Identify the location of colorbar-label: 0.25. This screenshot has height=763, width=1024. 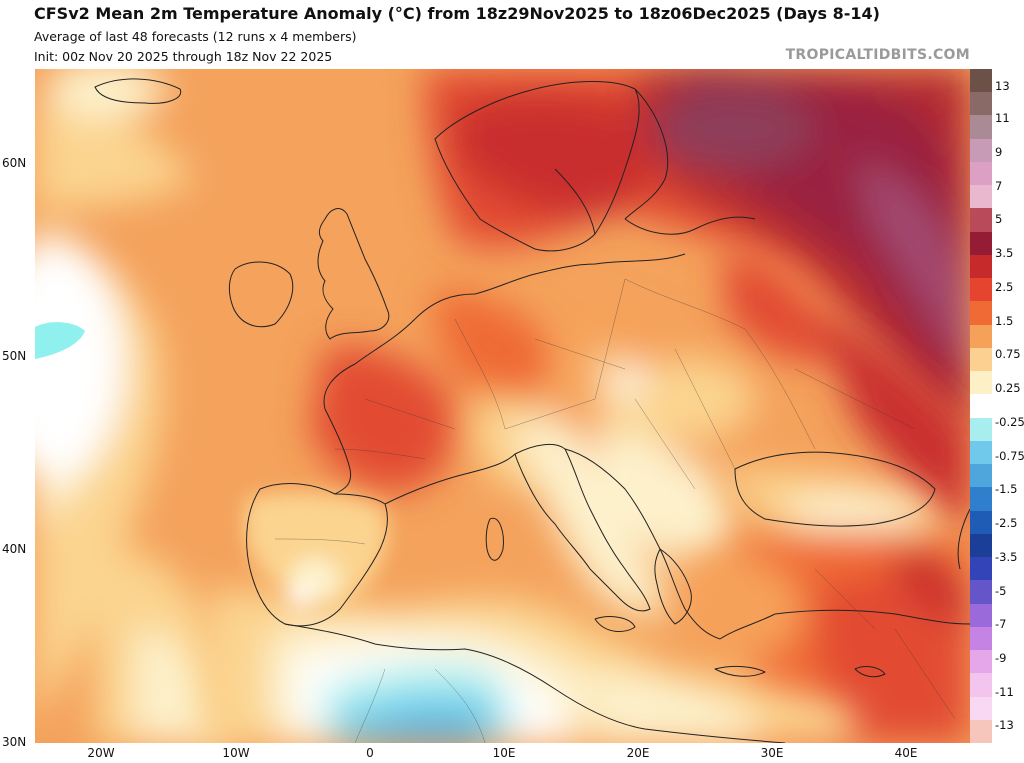
(1008, 388).